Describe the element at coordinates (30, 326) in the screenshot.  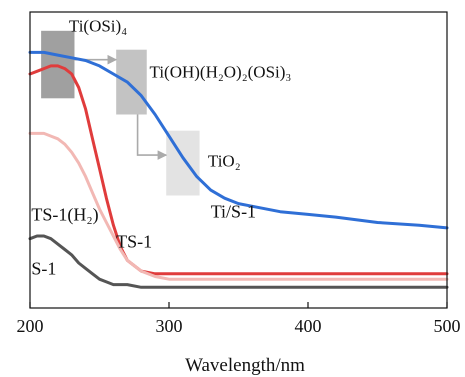
I see `x-tick-label-200: 200` at that location.